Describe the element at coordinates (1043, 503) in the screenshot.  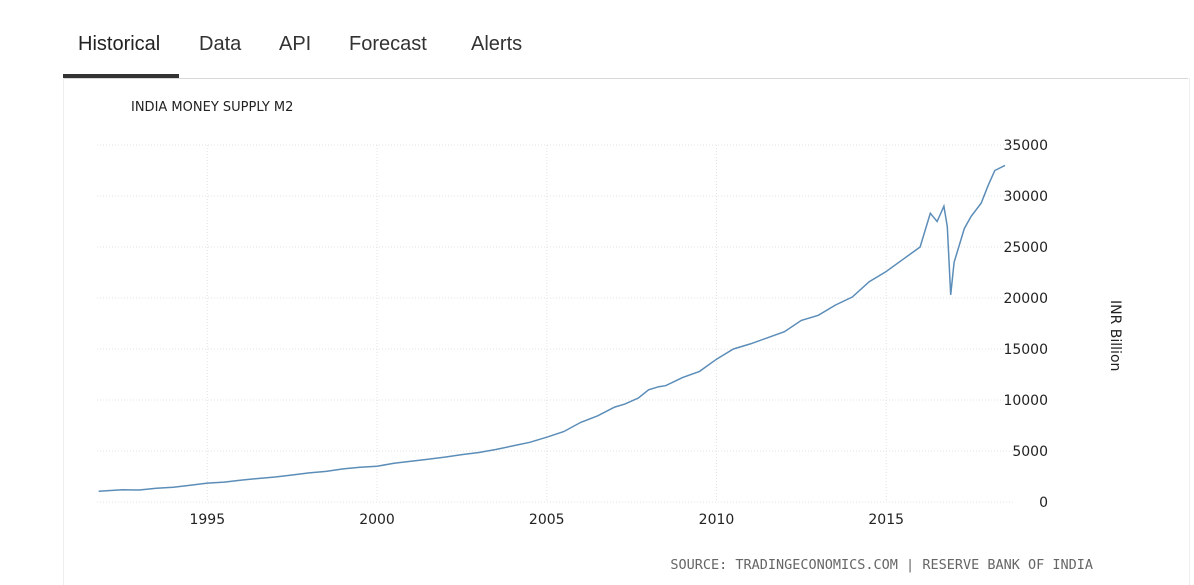
I see `y-tick-label: 0` at that location.